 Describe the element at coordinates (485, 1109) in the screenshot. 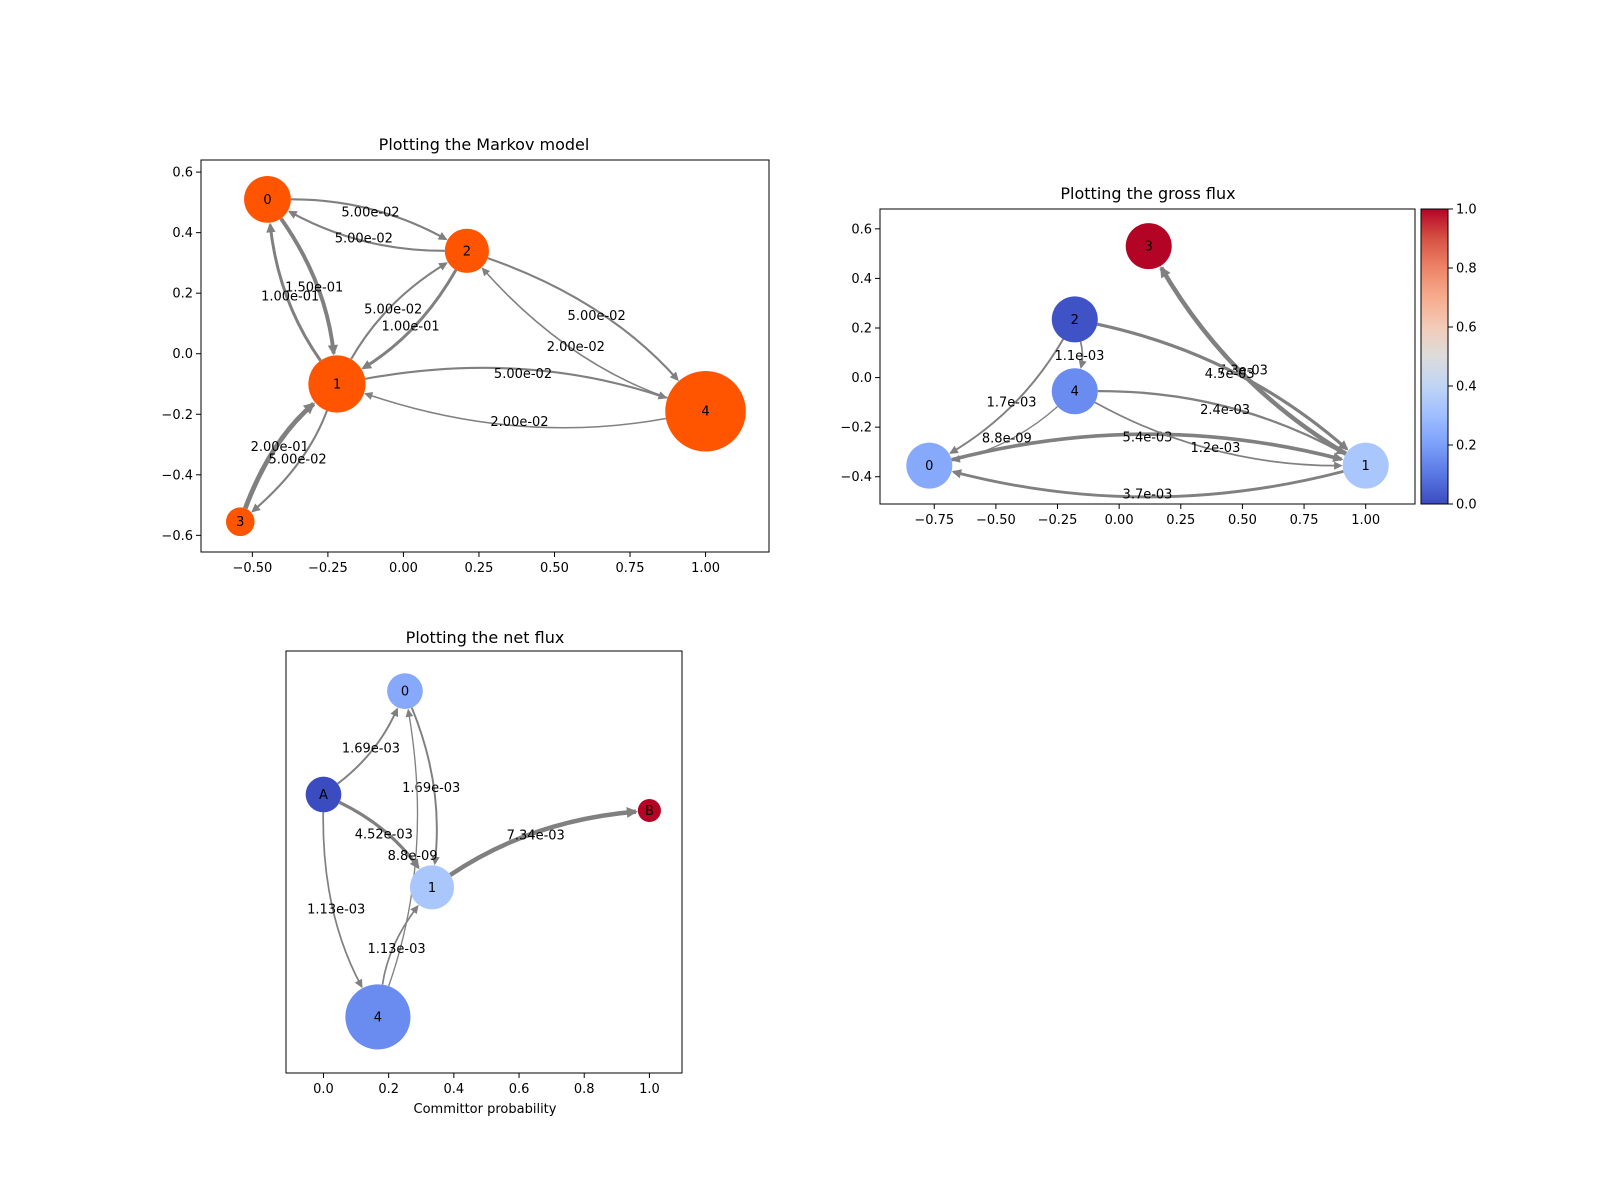

I see `net-flux-xlabel: Committor probability` at that location.